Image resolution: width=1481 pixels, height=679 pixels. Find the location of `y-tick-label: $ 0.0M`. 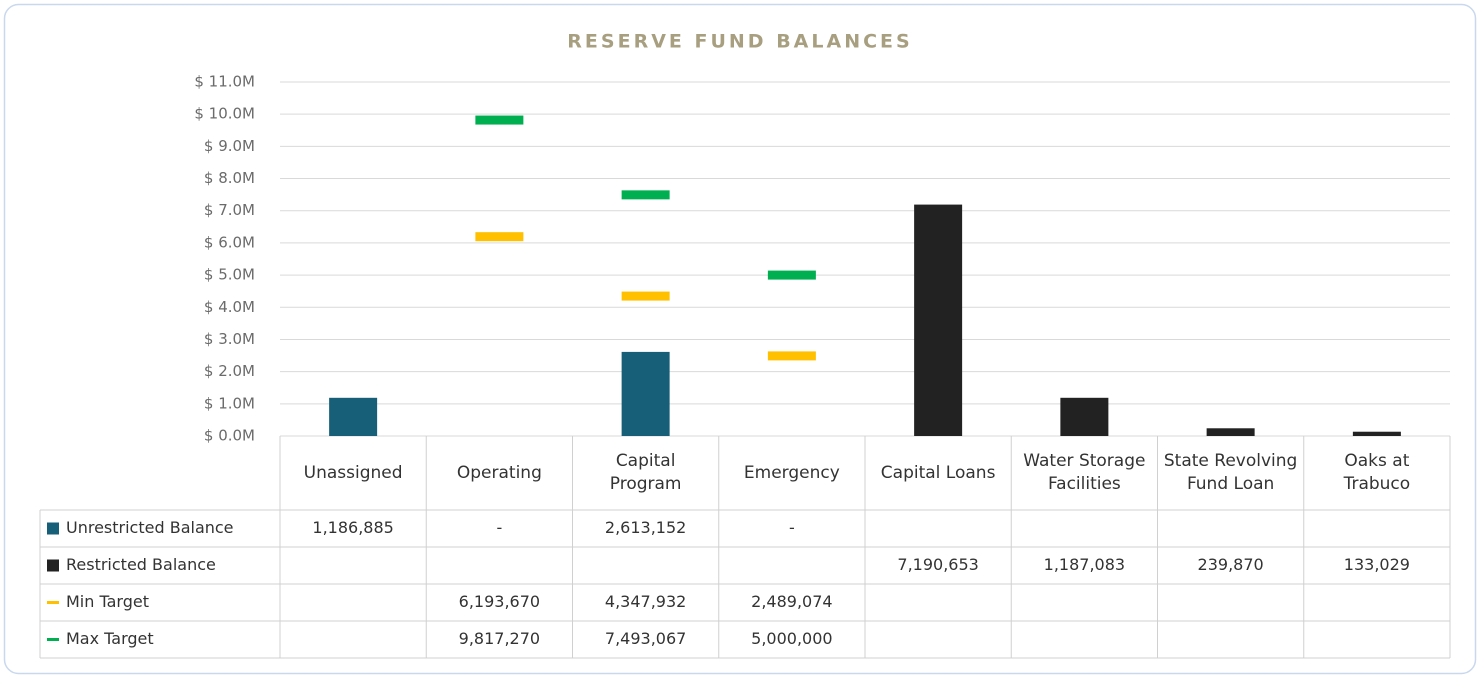

y-tick-label: $ 0.0M is located at coordinates (229, 436).